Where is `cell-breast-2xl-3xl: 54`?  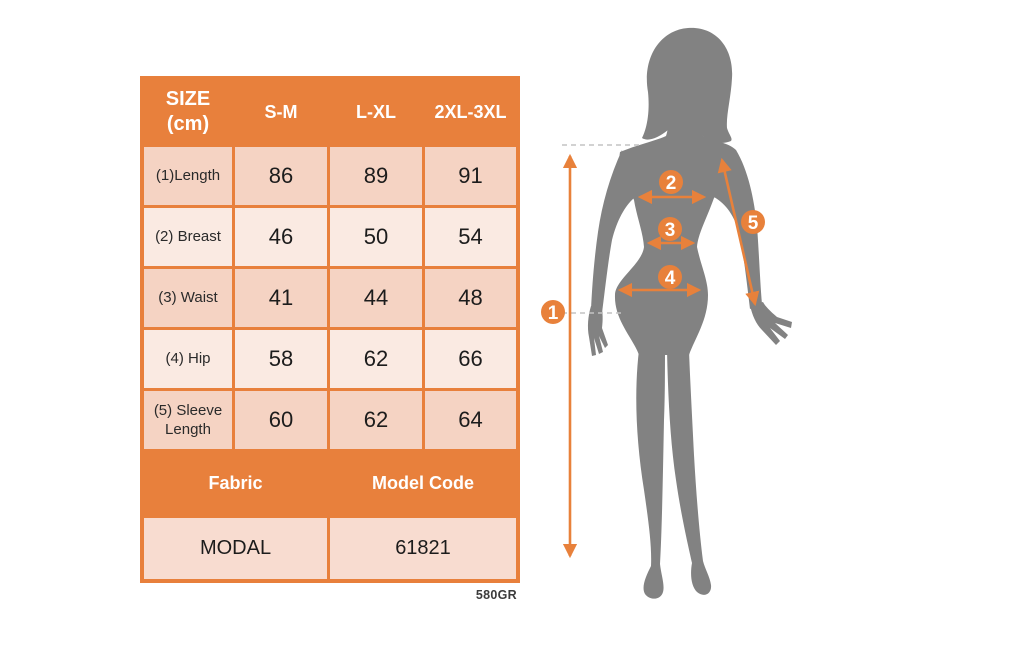 cell-breast-2xl-3xl: 54 is located at coordinates (470, 237).